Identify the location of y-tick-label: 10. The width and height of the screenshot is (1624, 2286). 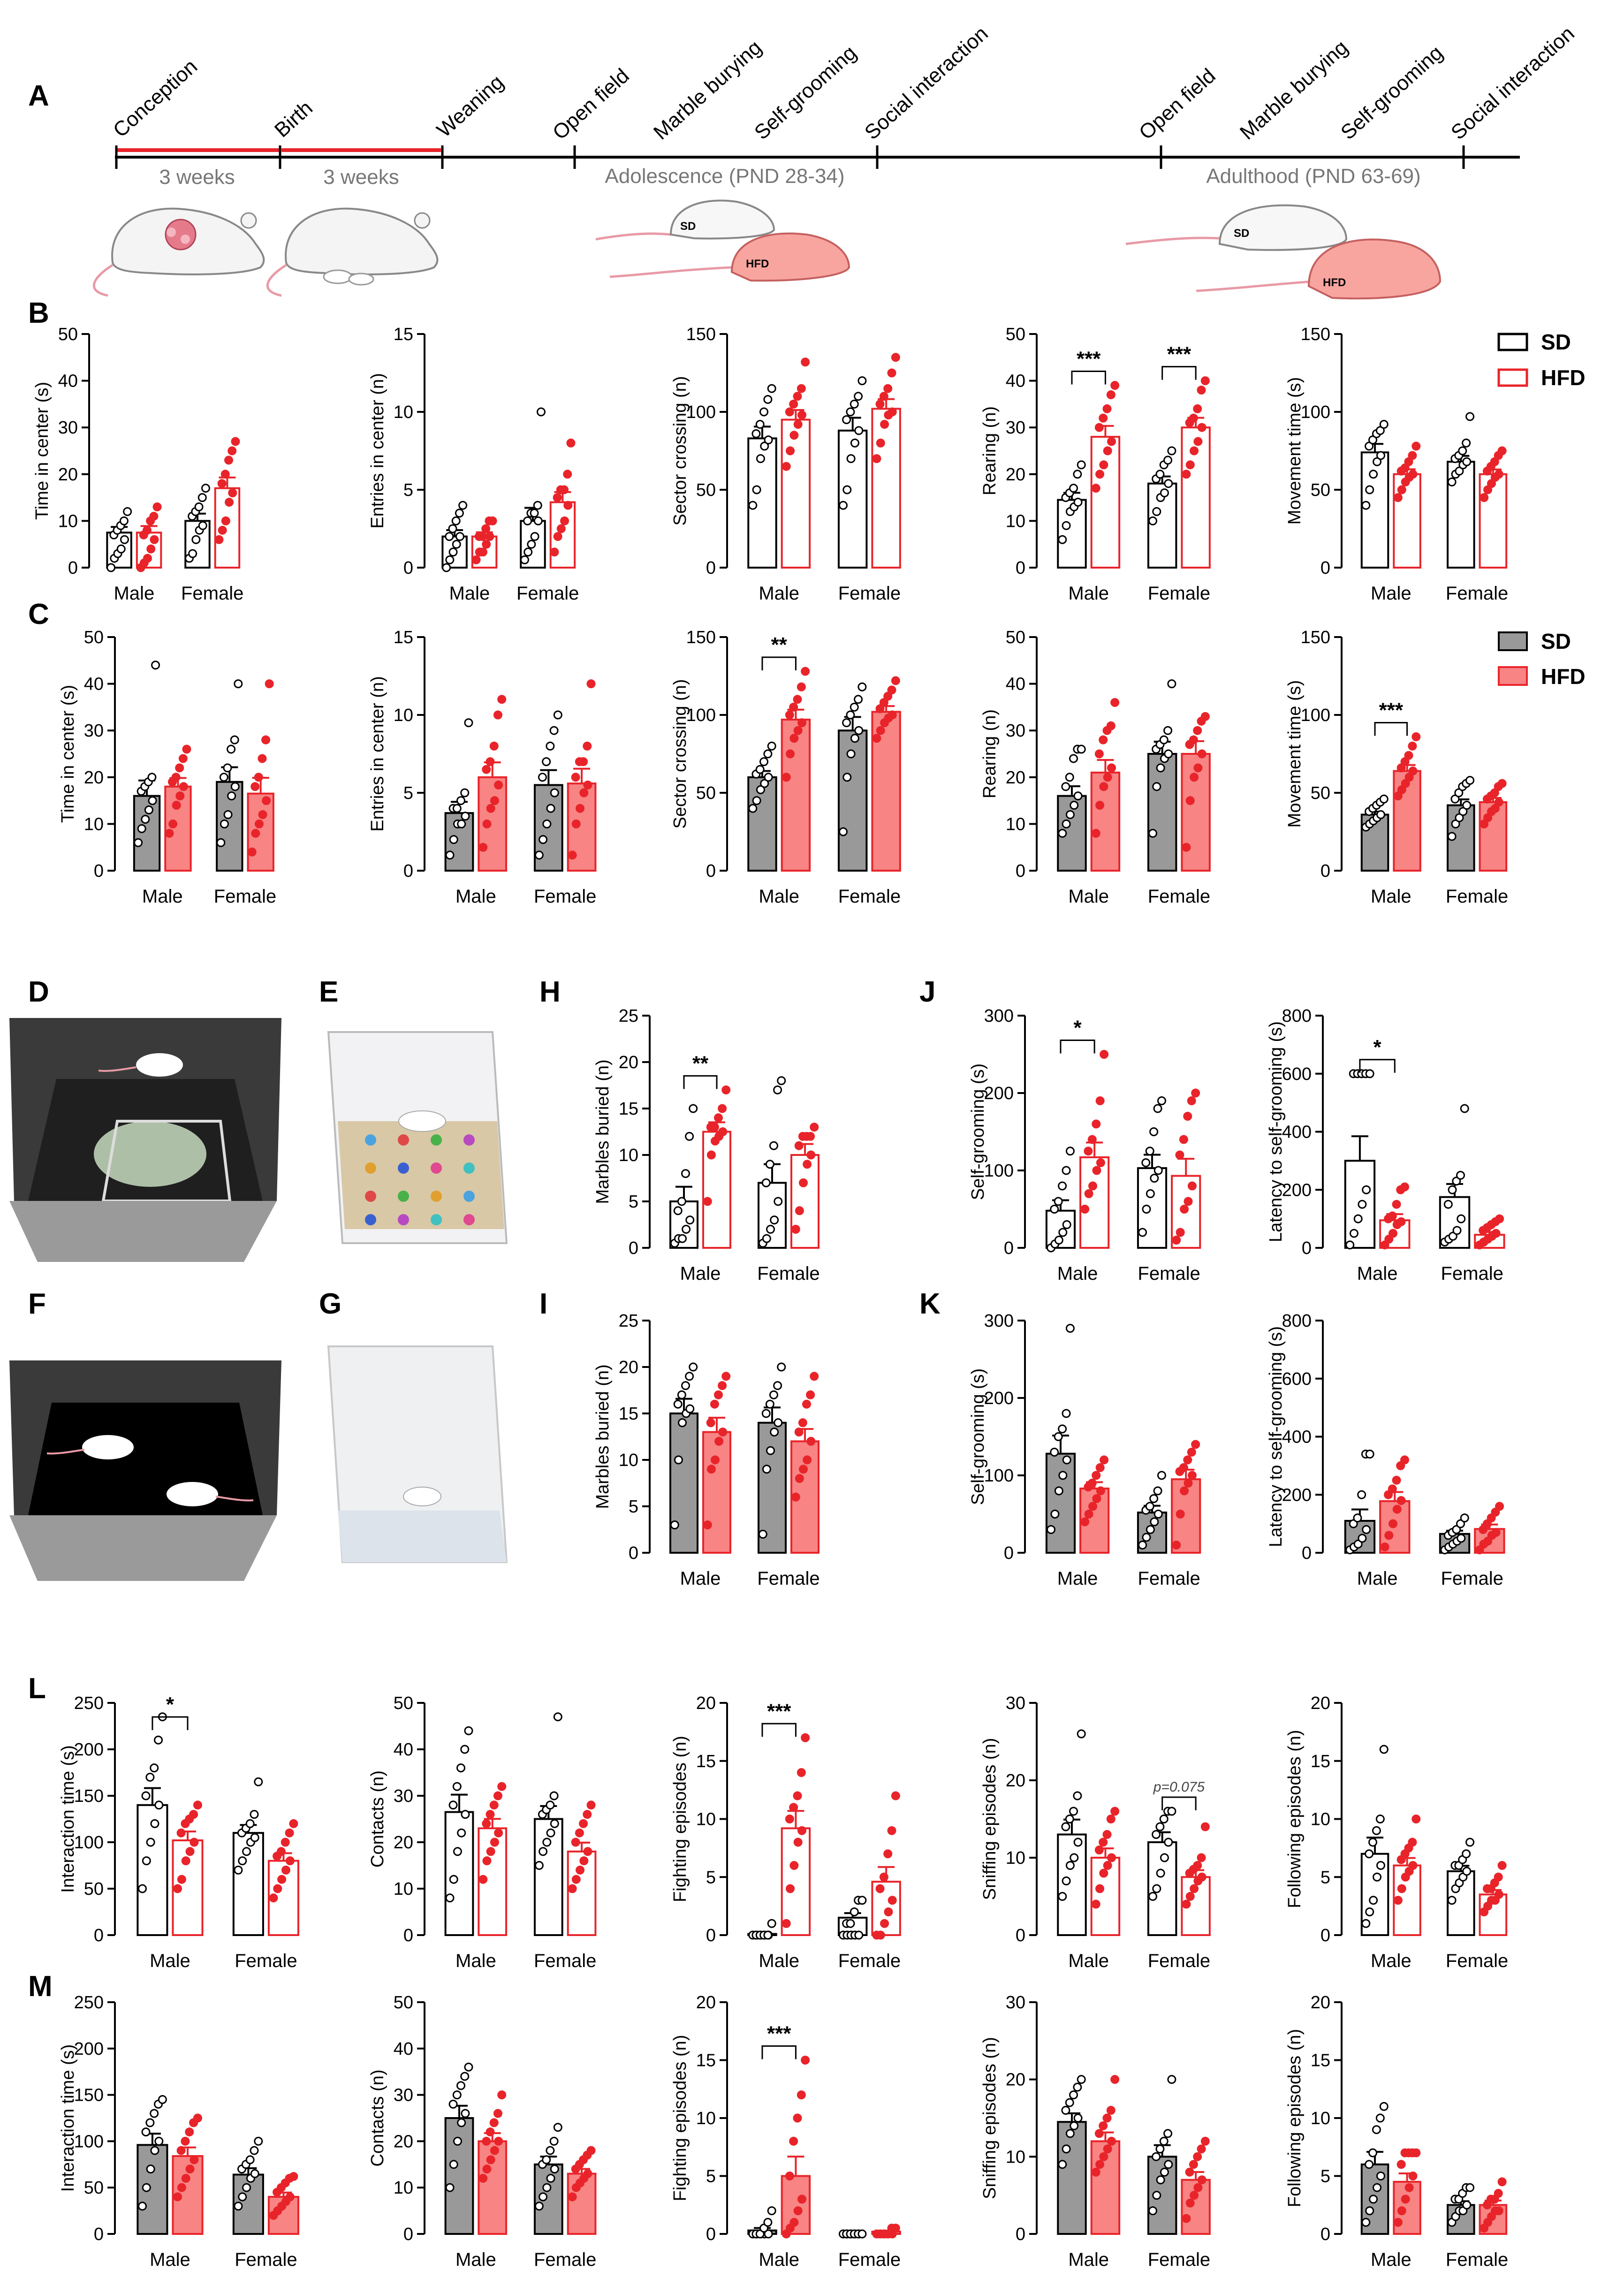
(1321, 1820).